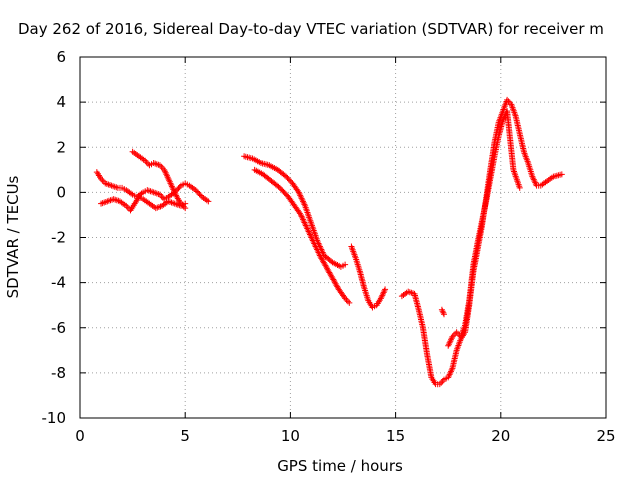 This screenshot has height=480, width=640. What do you see at coordinates (185, 436) in the screenshot?
I see `x-tick-label: 5` at bounding box center [185, 436].